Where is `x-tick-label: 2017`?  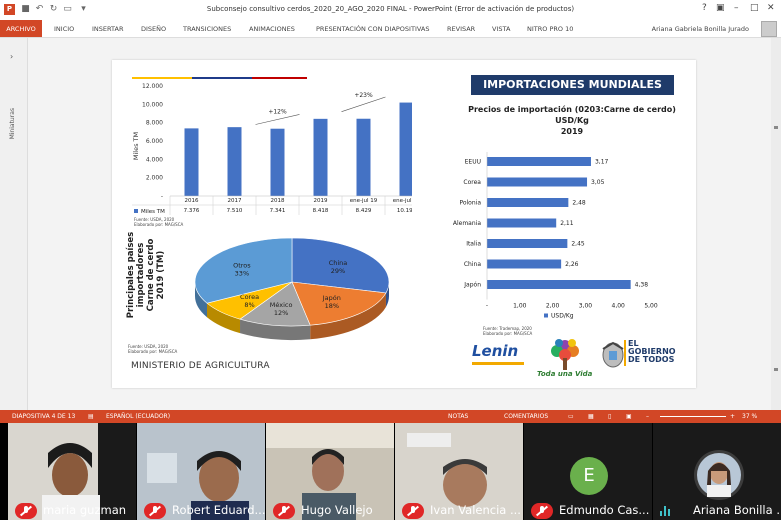 x-tick-label: 2017 is located at coordinates (235, 201).